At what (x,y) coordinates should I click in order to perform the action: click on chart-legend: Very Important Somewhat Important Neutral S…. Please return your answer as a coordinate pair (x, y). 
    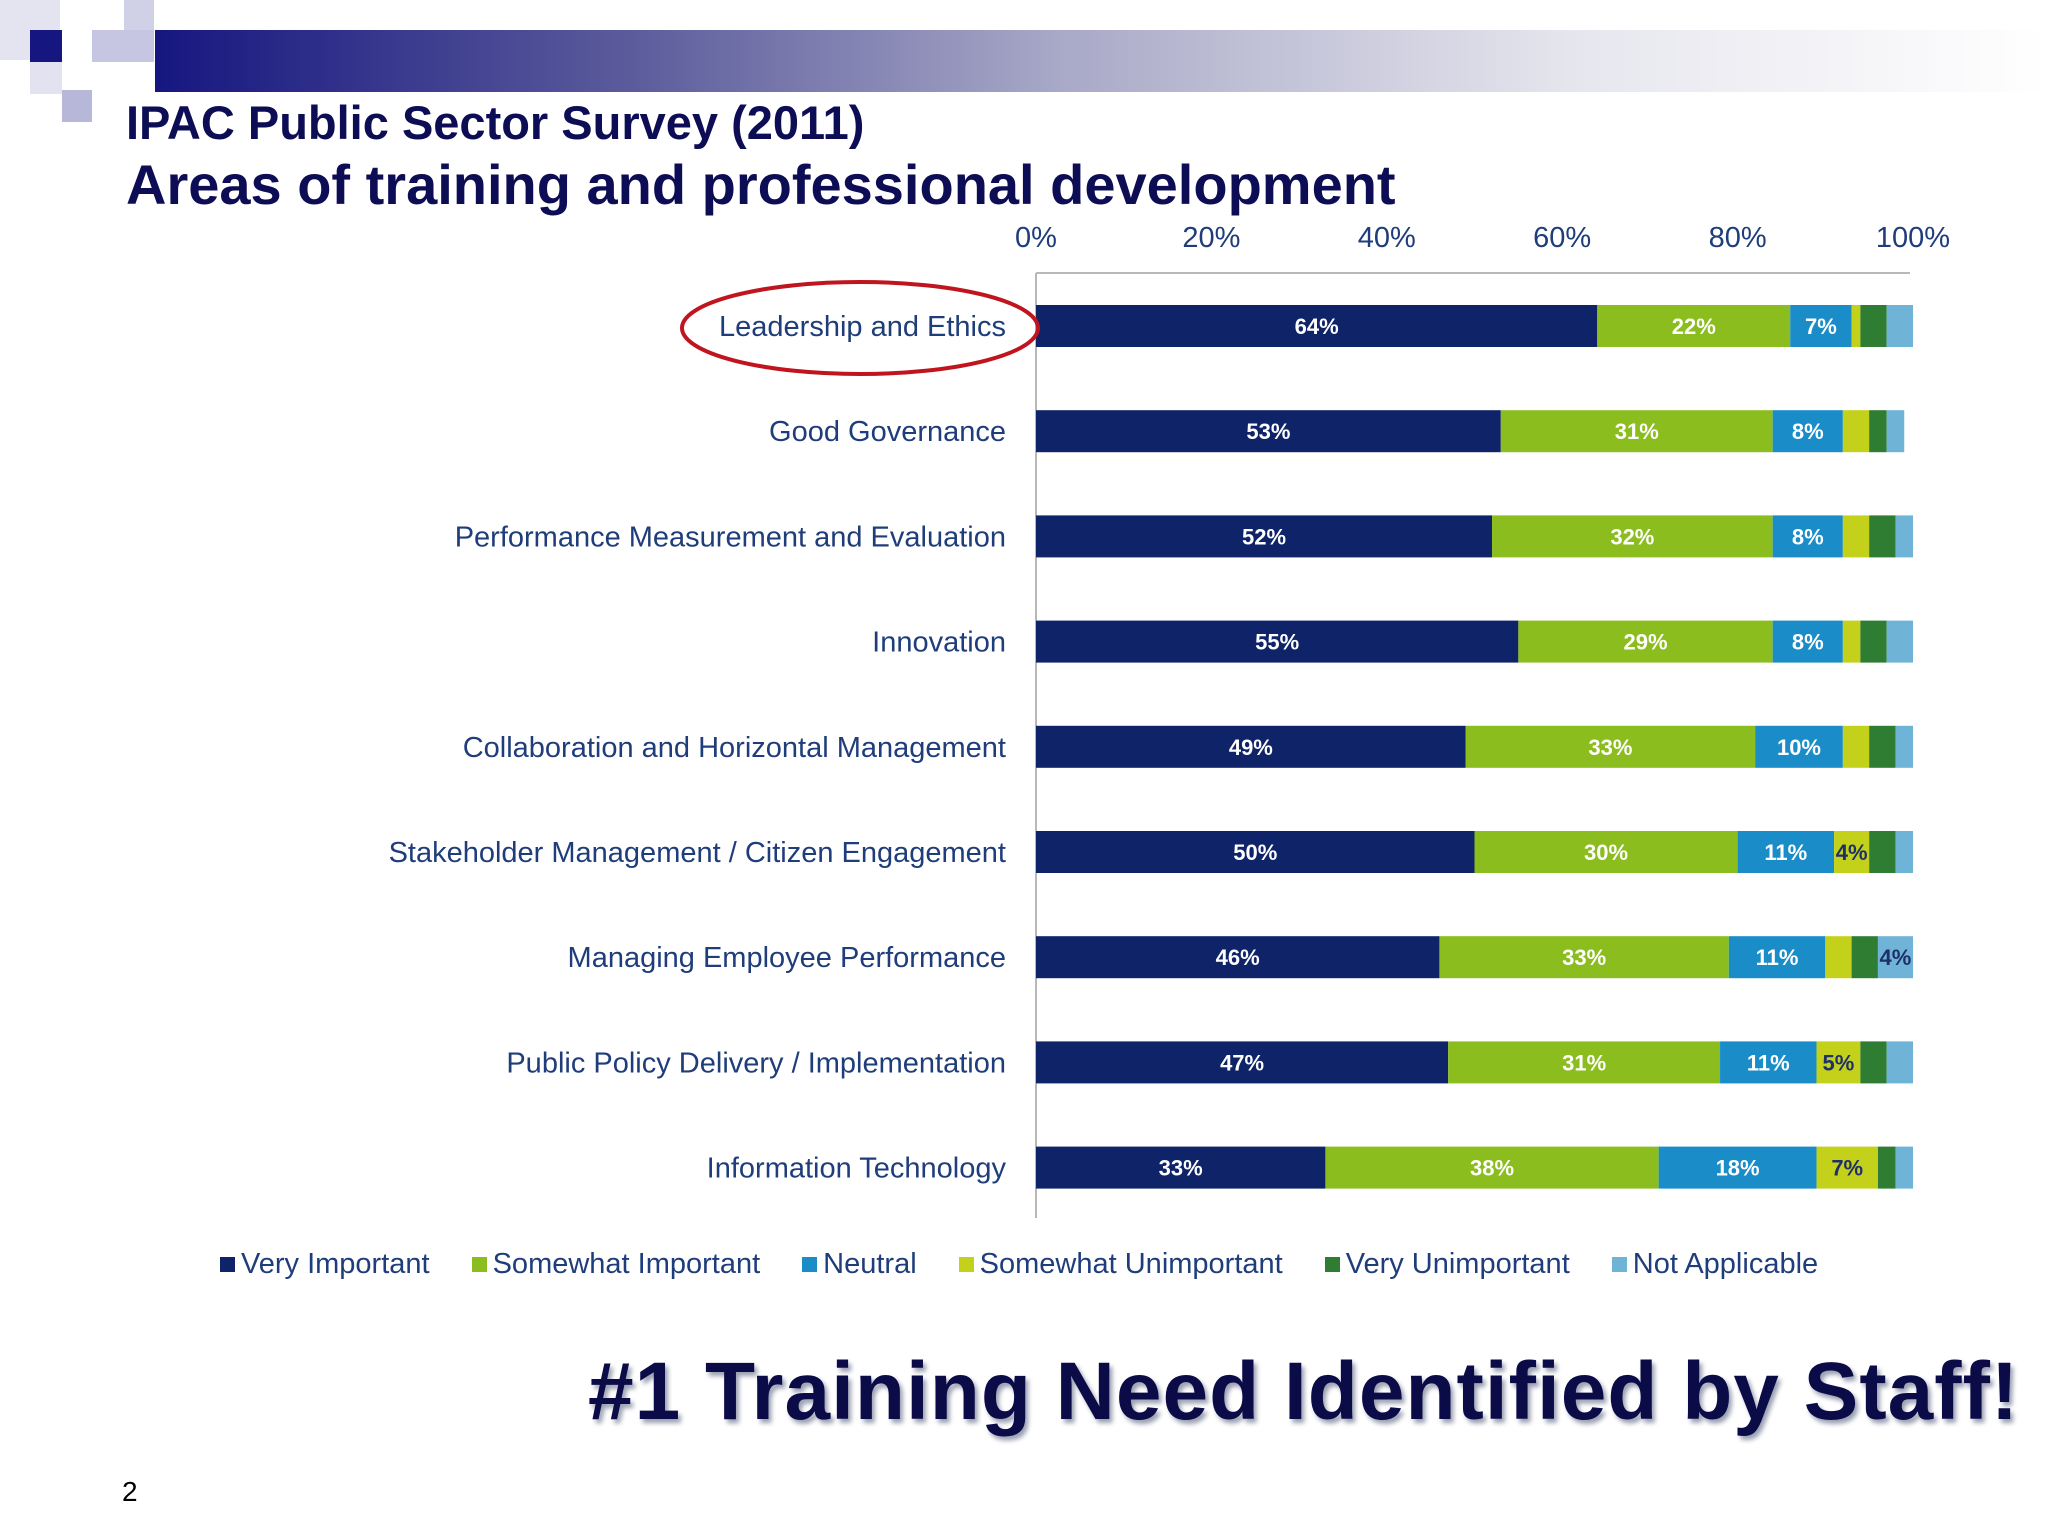
    Looking at the image, I should click on (1040, 1264).